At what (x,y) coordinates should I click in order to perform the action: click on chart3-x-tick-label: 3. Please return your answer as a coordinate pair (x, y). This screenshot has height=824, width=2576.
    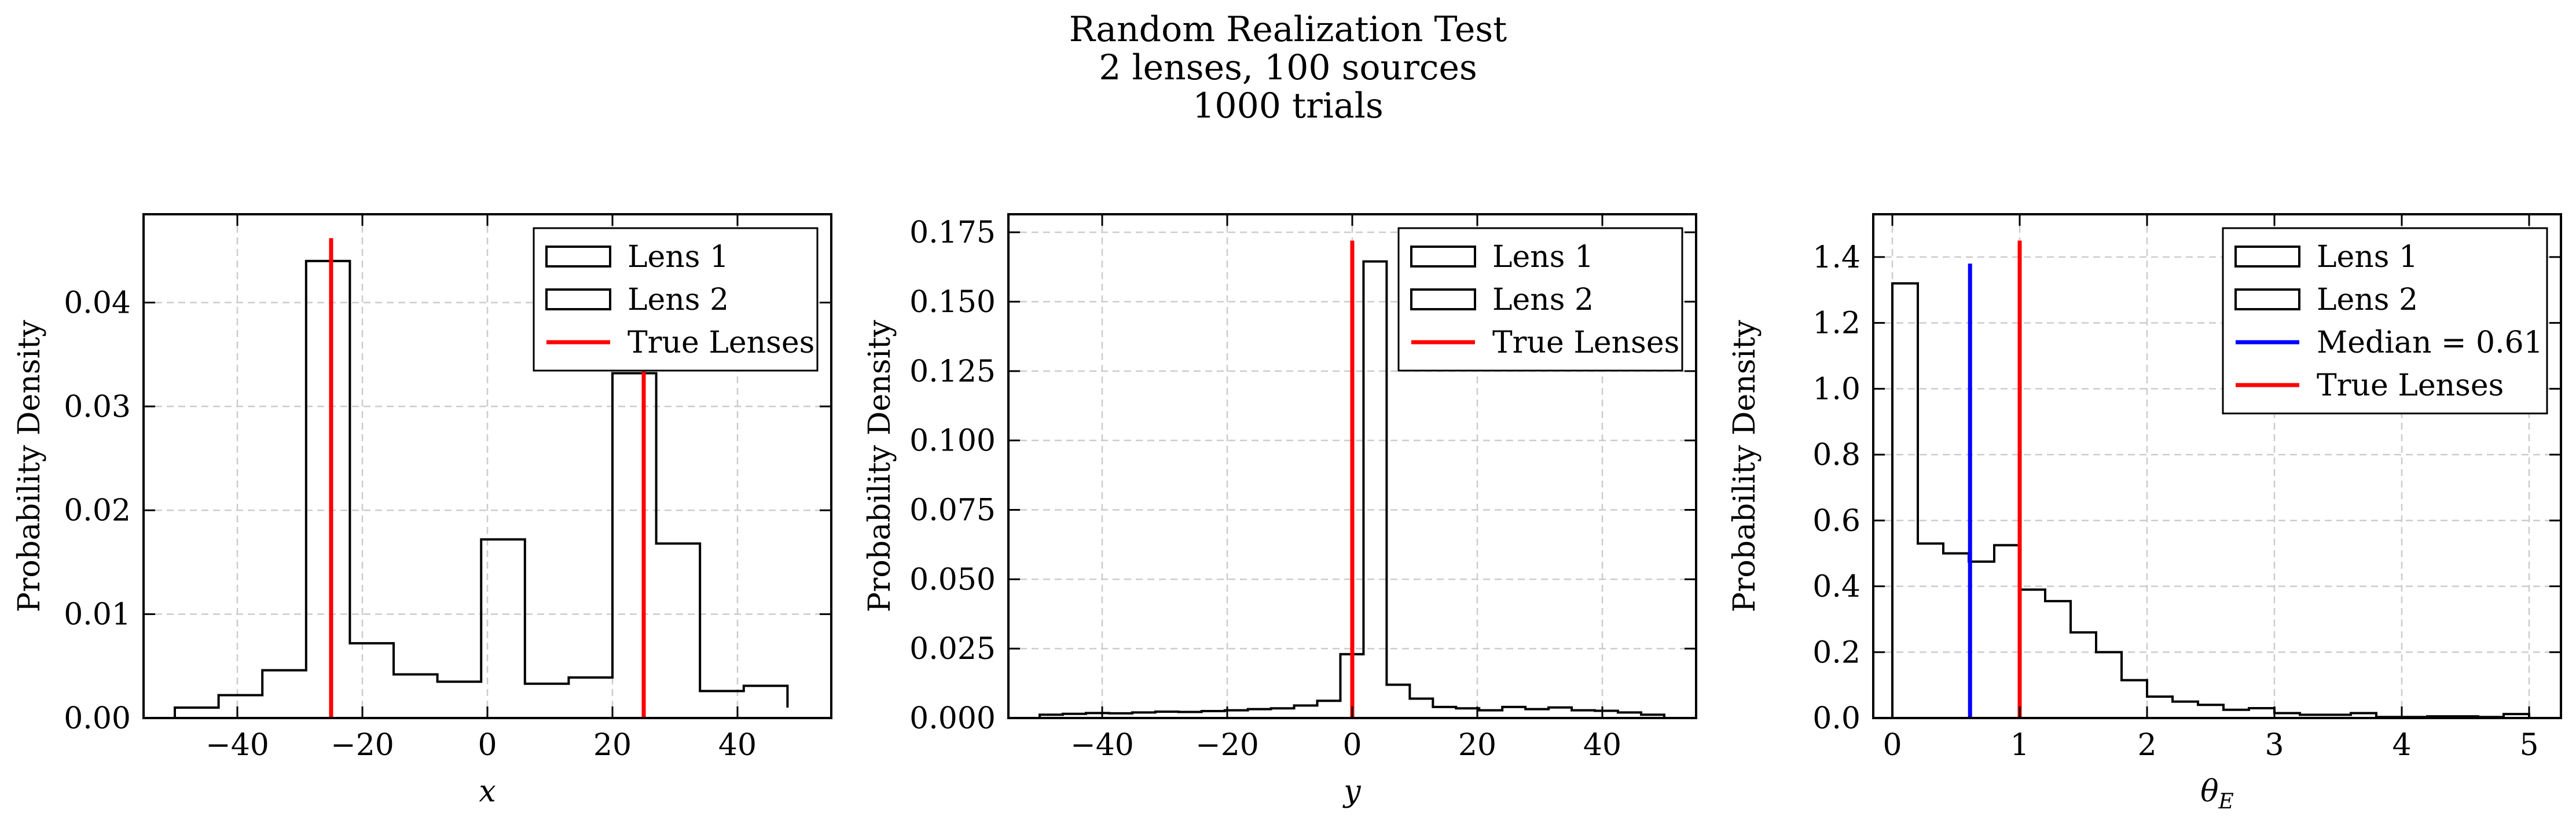
    Looking at the image, I should click on (2274, 745).